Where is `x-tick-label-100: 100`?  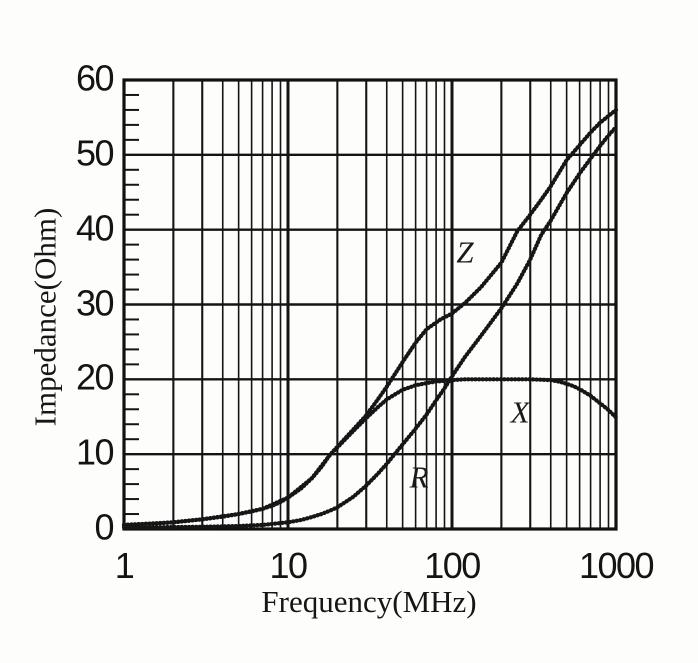 x-tick-label-100: 100 is located at coordinates (452, 565).